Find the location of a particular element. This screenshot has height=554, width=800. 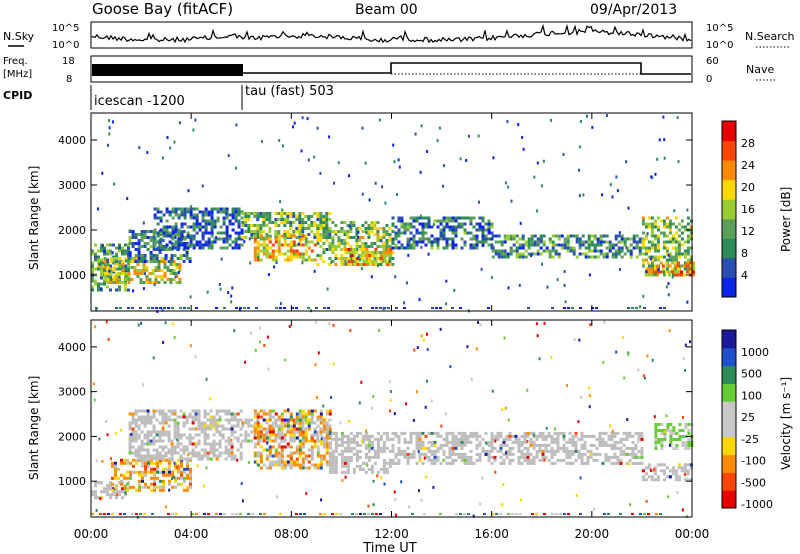

colorbar-swatch is located at coordinates (729, 189).